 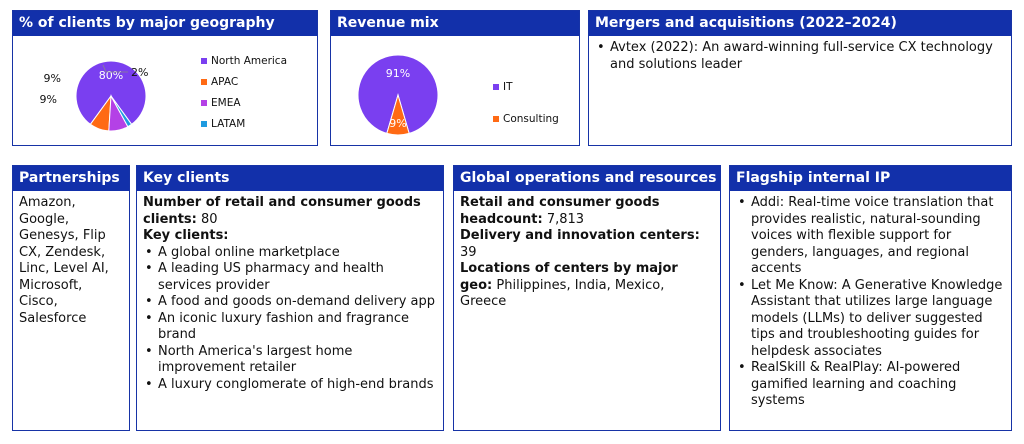 I want to click on pie-label-north-america: 80%, so click(x=111, y=75).